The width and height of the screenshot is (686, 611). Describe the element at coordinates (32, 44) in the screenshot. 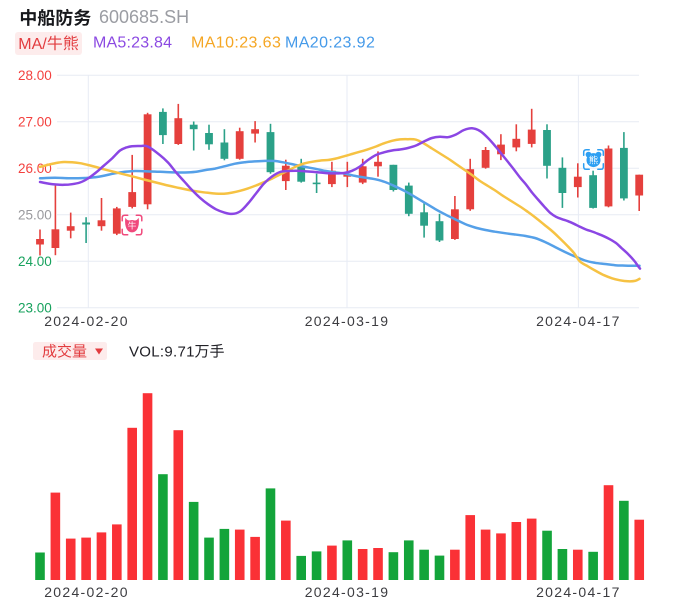

I see `svg-text: MA/` at that location.